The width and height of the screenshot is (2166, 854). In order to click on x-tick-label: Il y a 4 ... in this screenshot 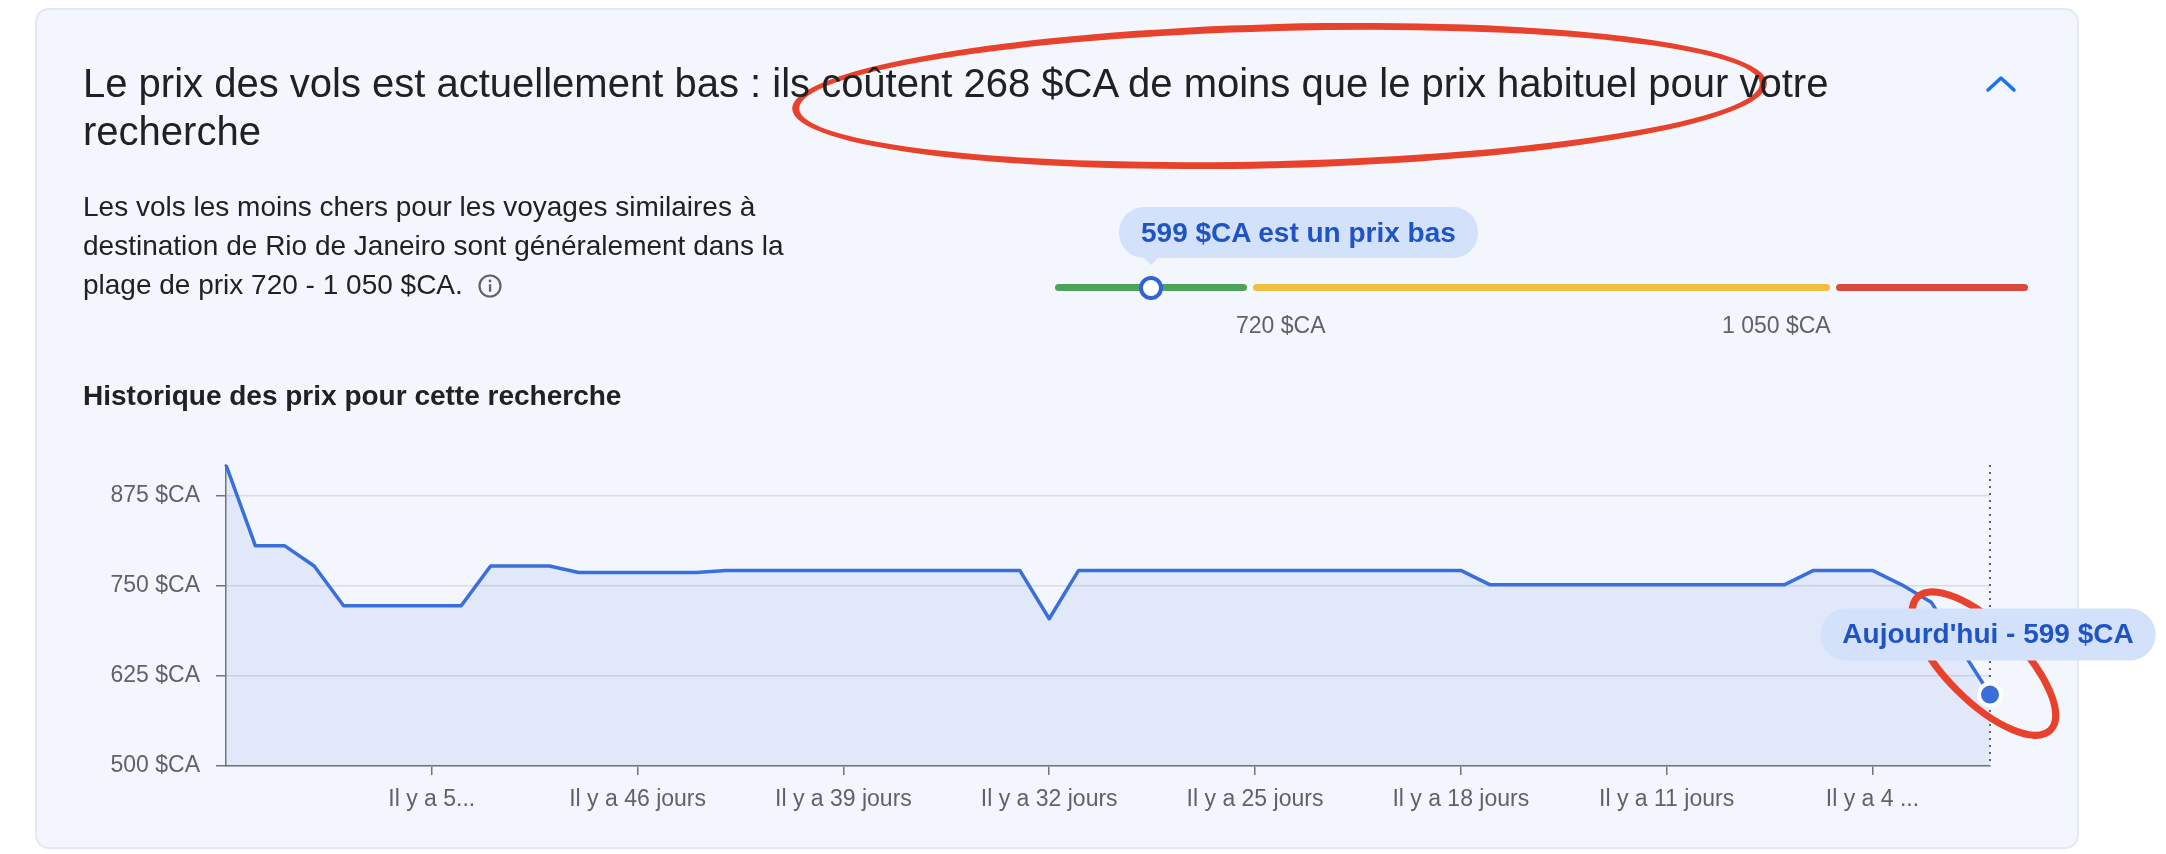, I will do `click(1872, 798)`.